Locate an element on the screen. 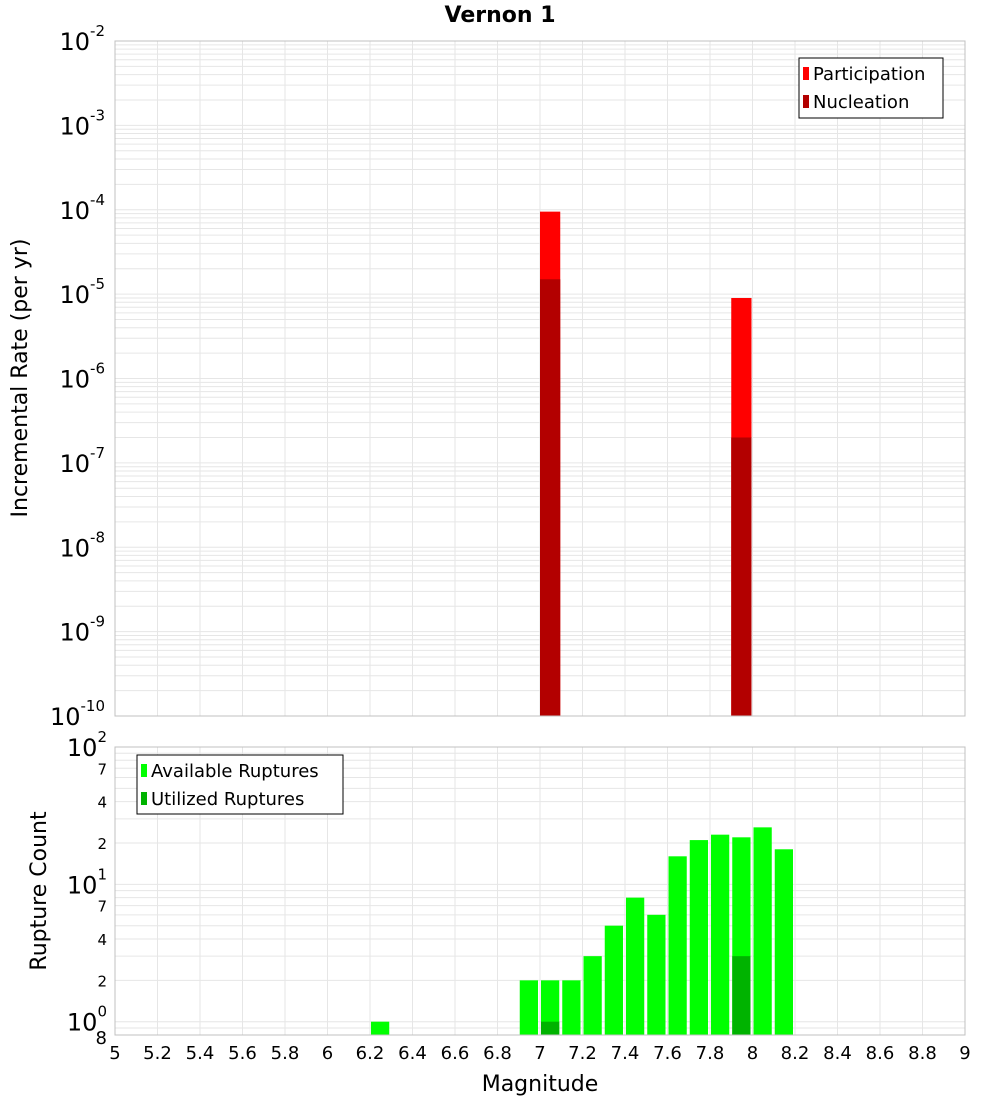  x-tick-label: 8.2 is located at coordinates (795, 1053).